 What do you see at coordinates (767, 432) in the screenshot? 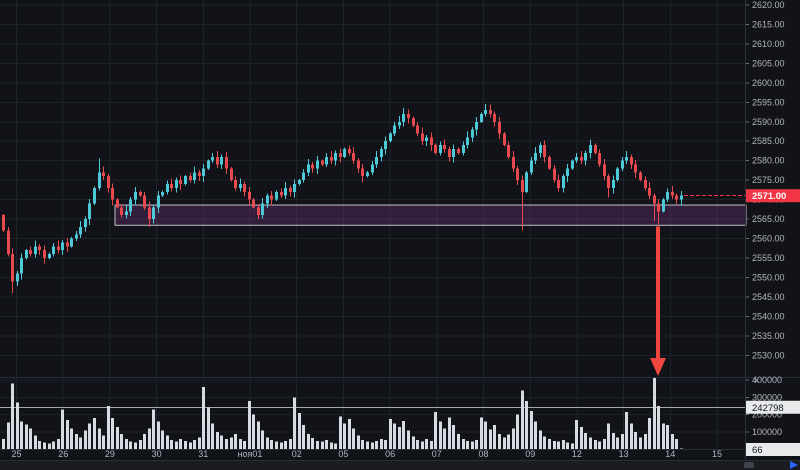
I see `volume-tick-label: 100000` at bounding box center [767, 432].